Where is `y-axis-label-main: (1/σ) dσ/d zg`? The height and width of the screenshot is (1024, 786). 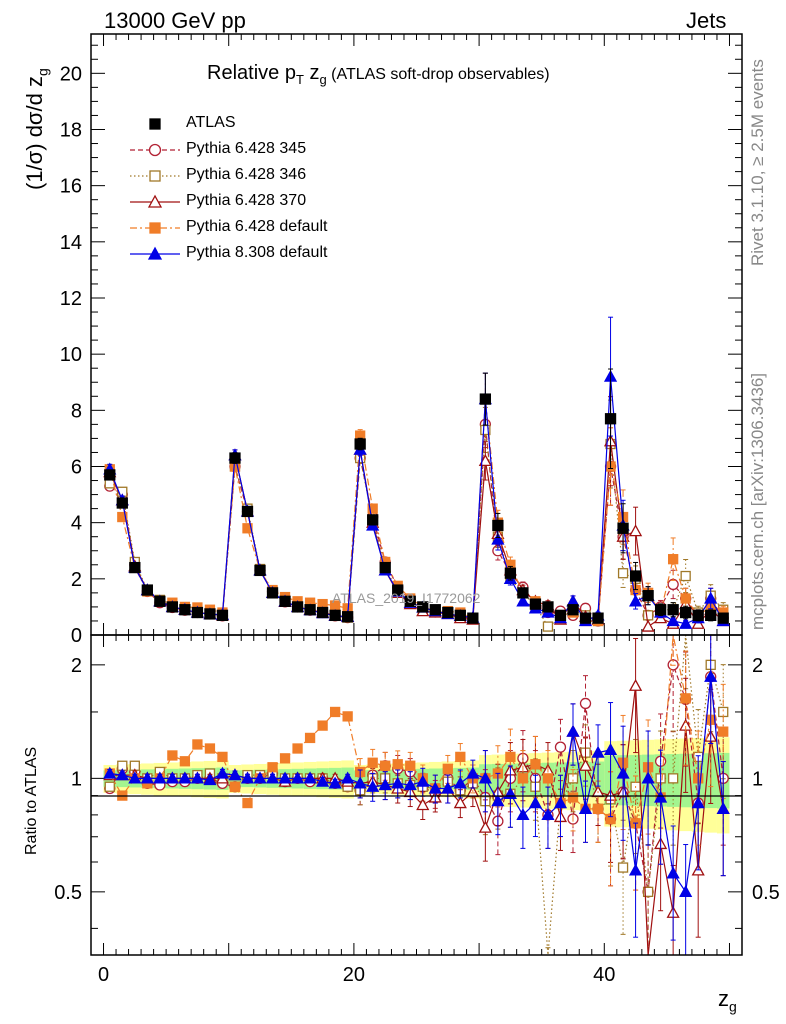
y-axis-label-main: (1/σ) dσ/d zg is located at coordinates (36, 129).